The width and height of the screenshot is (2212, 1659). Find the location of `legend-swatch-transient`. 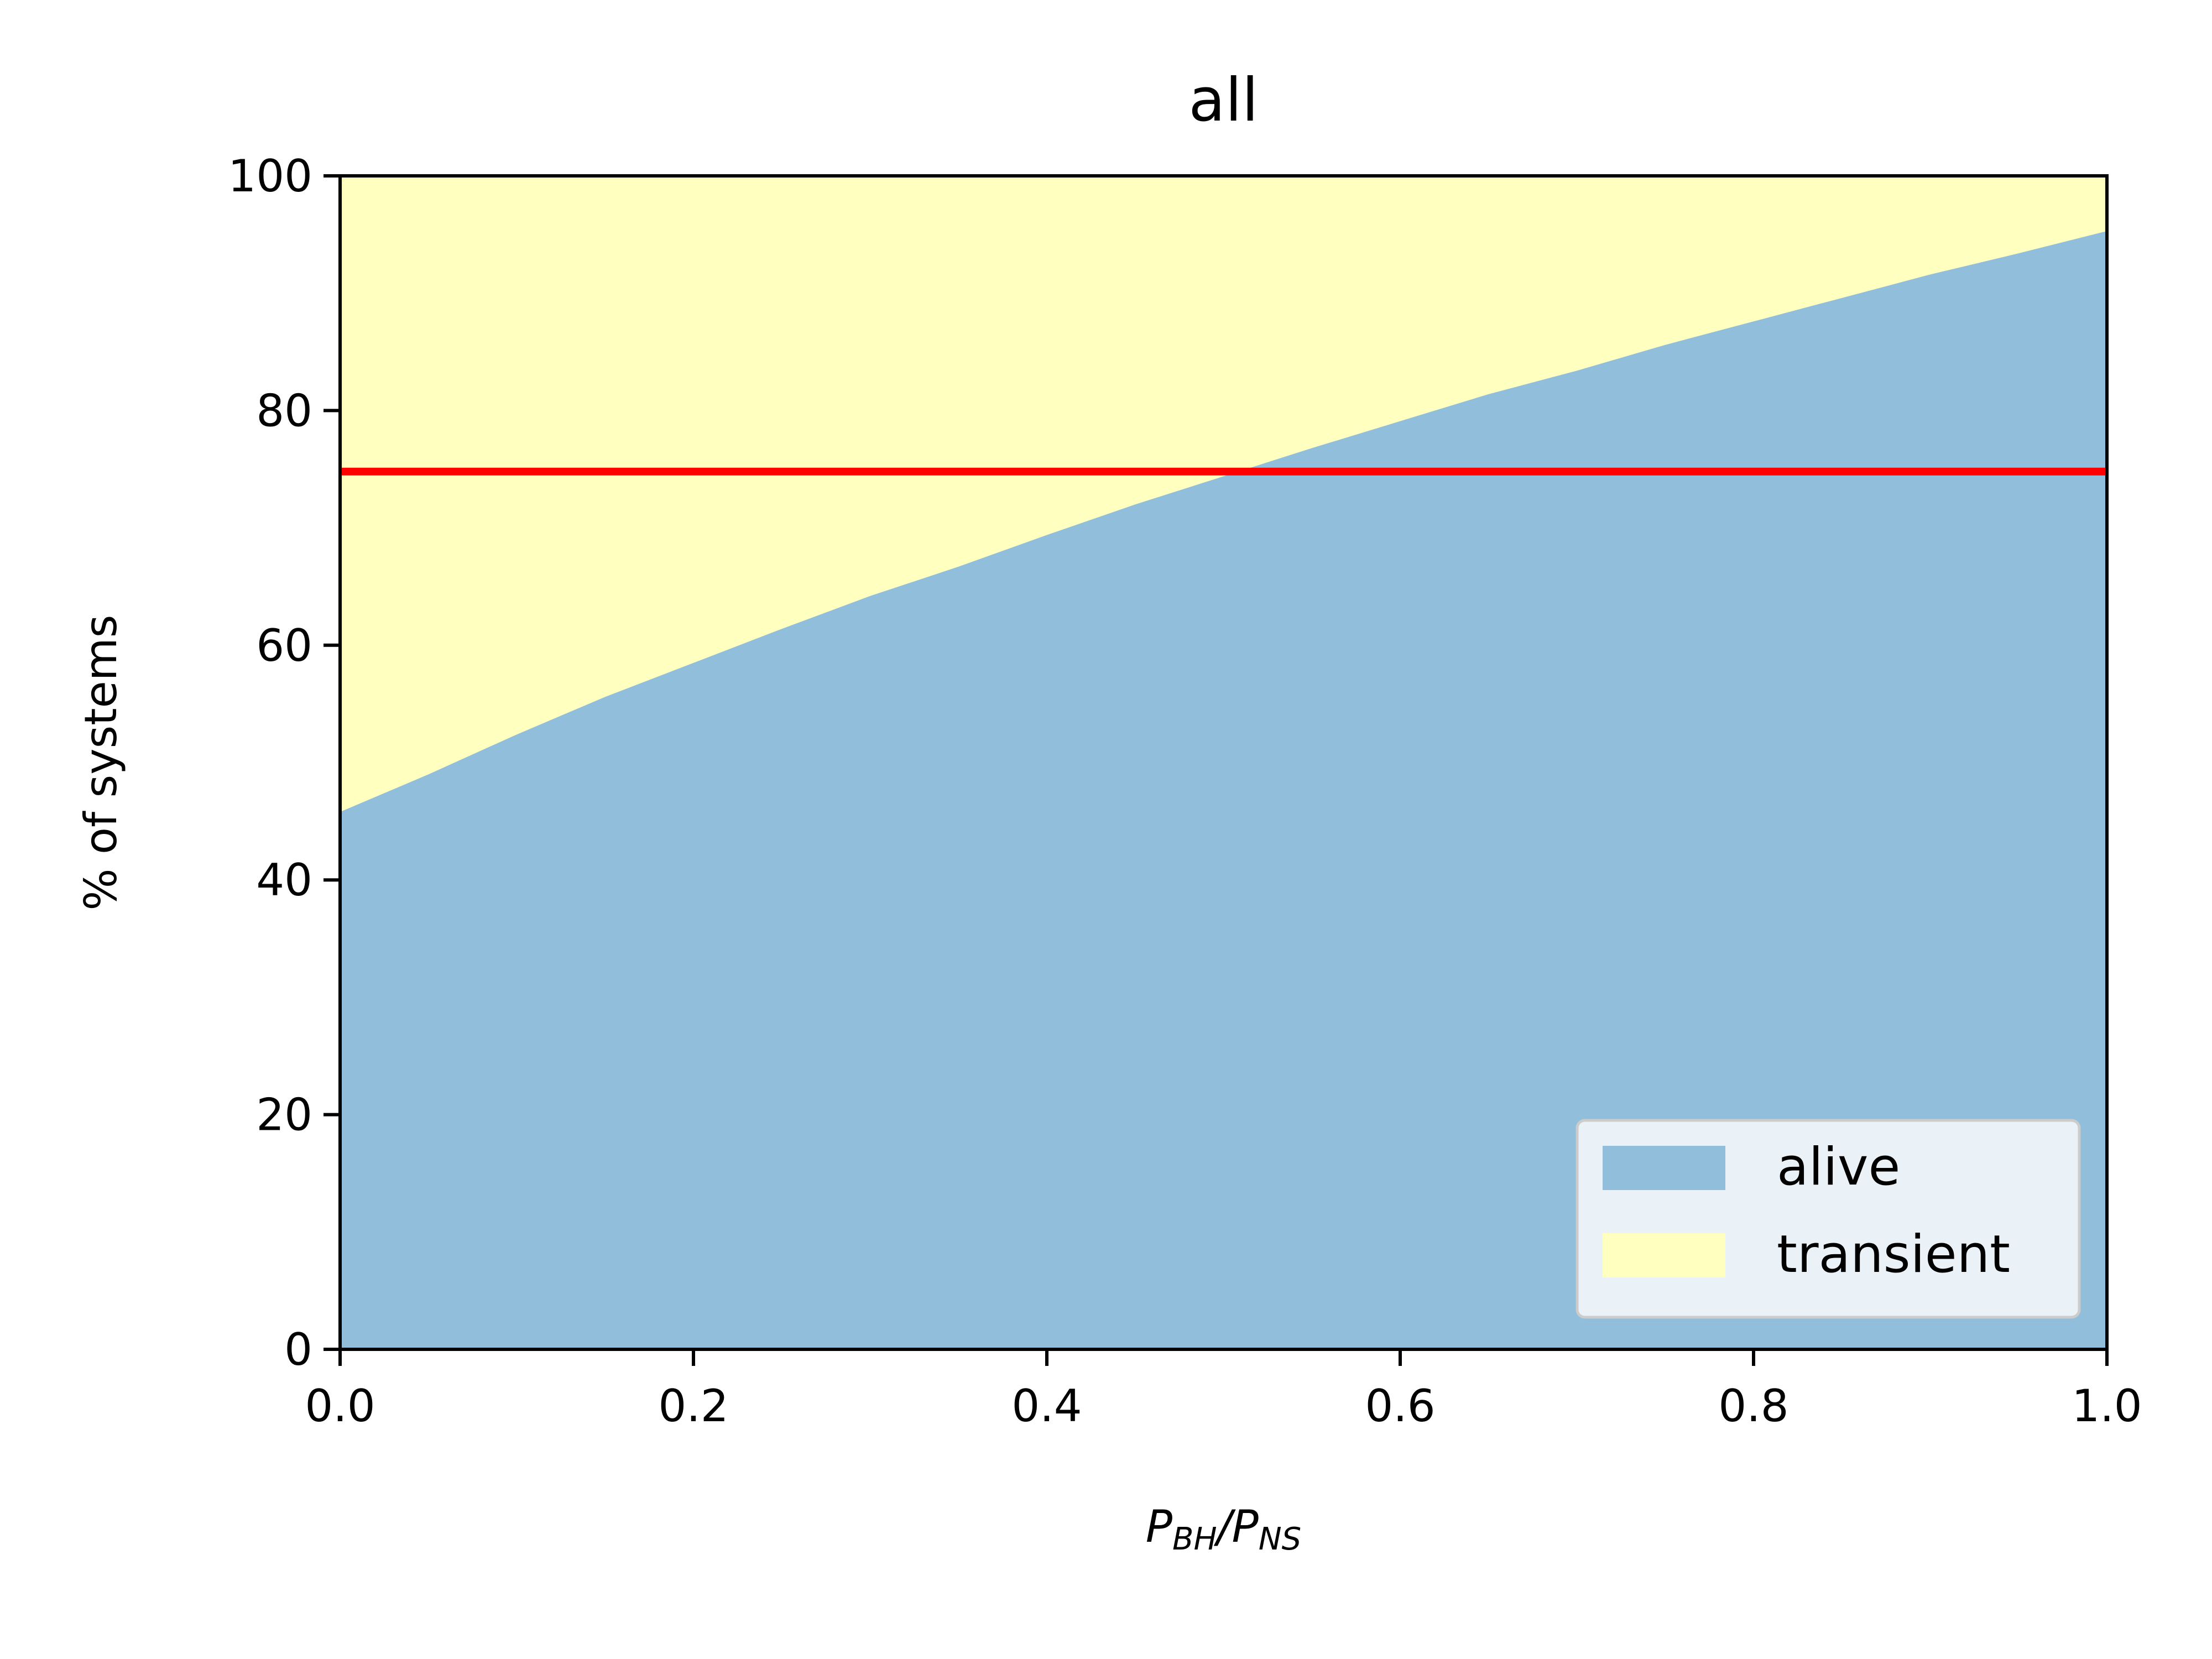

legend-swatch-transient is located at coordinates (1664, 1255).